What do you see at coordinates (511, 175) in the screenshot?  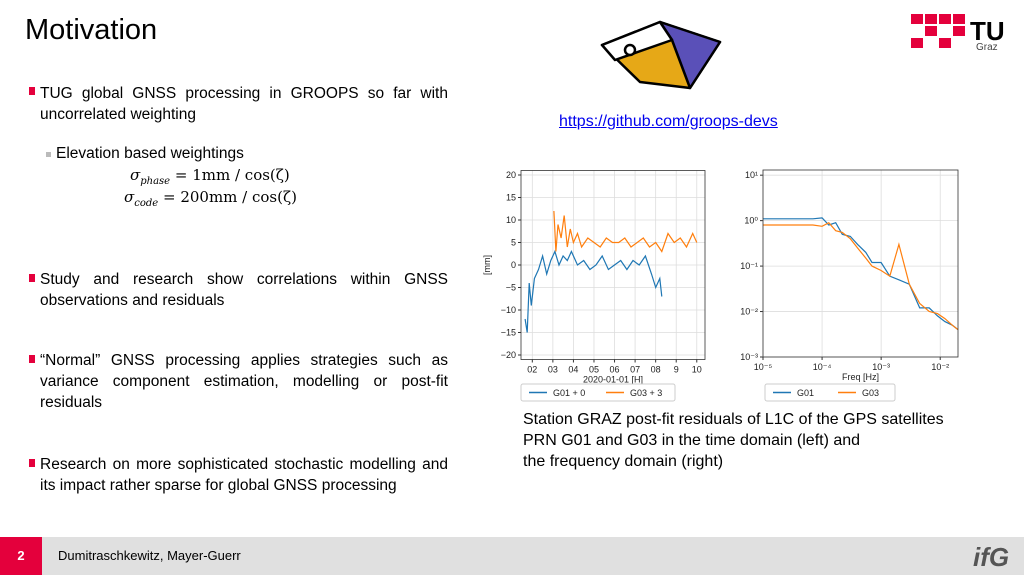 I see `y-tick-label: 20` at bounding box center [511, 175].